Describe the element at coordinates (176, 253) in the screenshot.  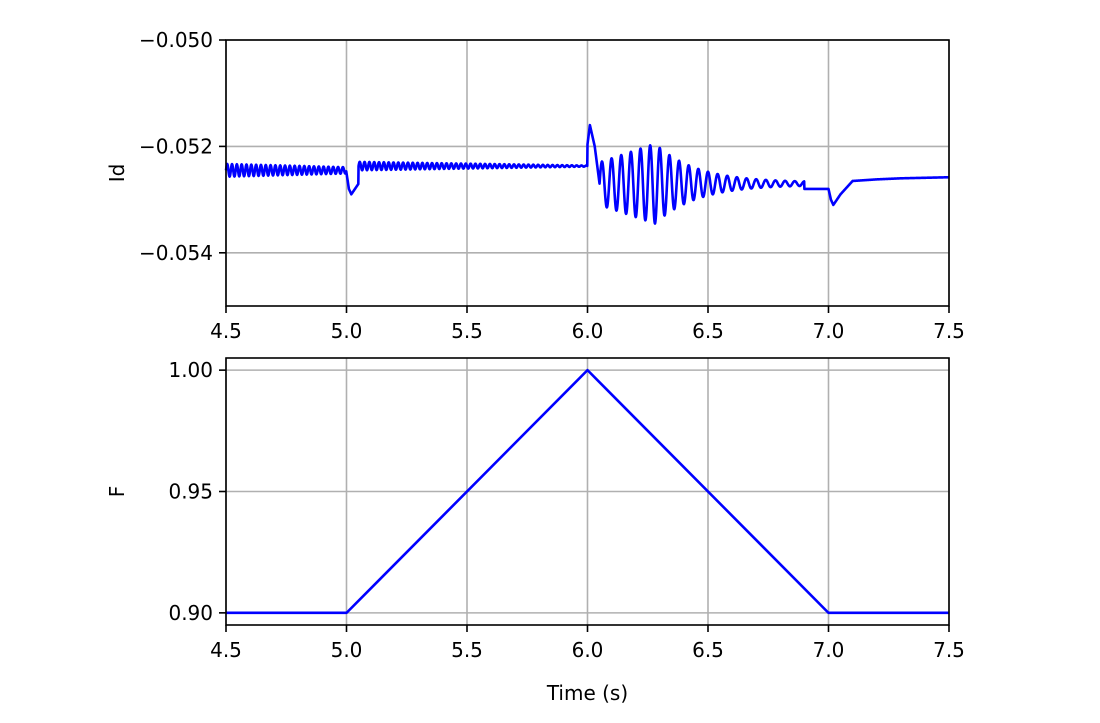
I see `y-tick-label: −0.054` at that location.